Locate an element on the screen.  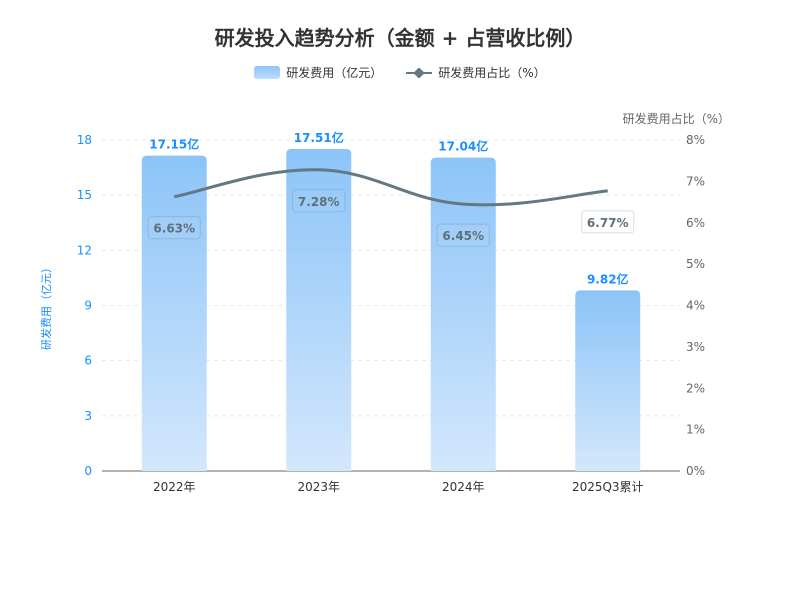
bar-data-label: 17.15亿 is located at coordinates (174, 144).